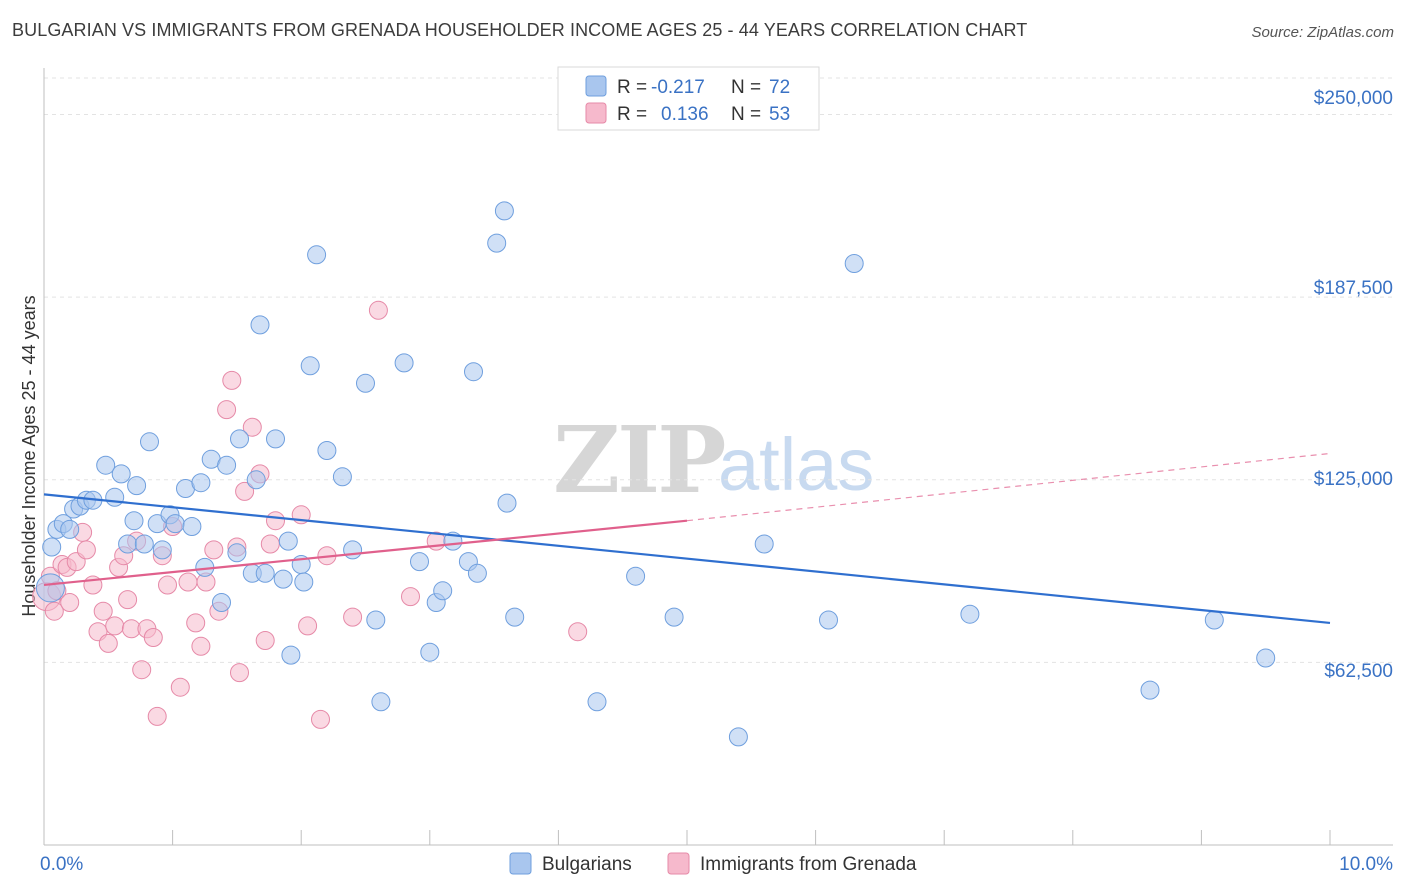 The height and width of the screenshot is (892, 1406). Describe the element at coordinates (678, 87) in the screenshot. I see `legend-r-value: -0.217` at that location.